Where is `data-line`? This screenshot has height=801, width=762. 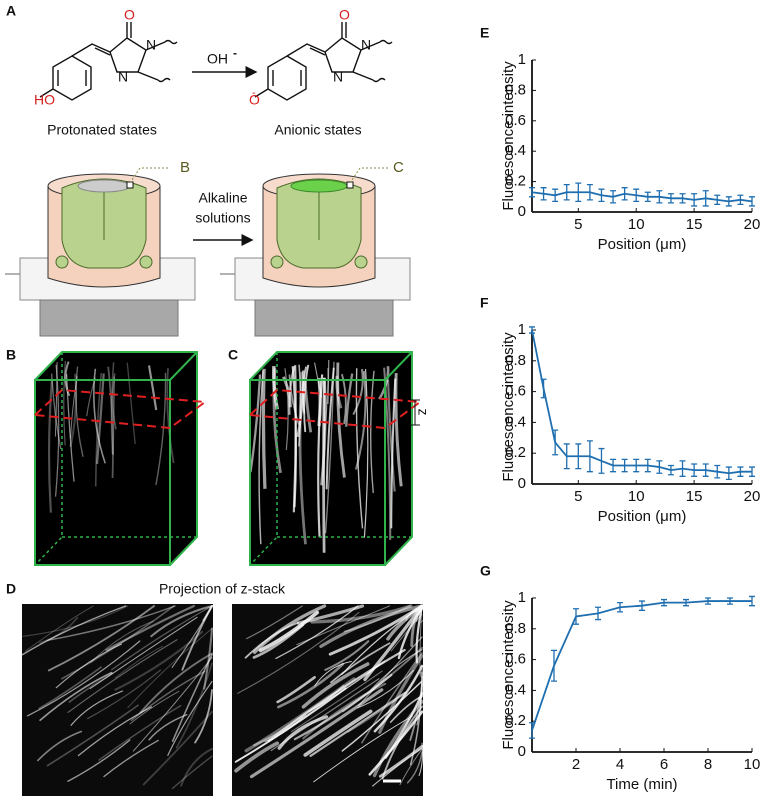
data-line is located at coordinates (641, 665).